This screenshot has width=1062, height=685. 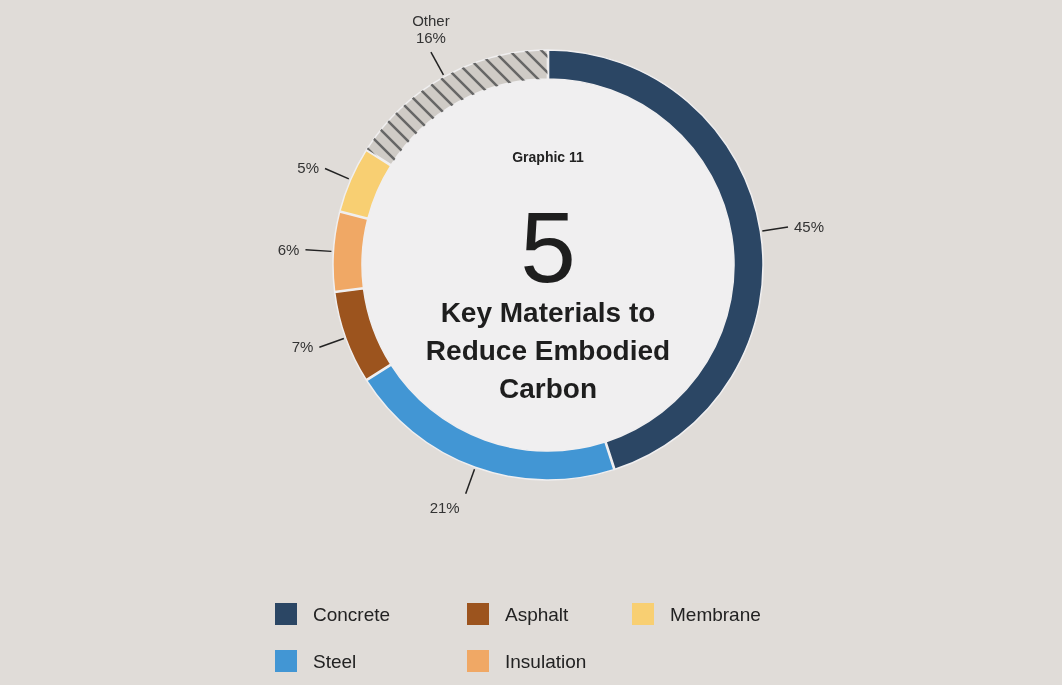 What do you see at coordinates (335, 661) in the screenshot?
I see `legend-label: Steel` at bounding box center [335, 661].